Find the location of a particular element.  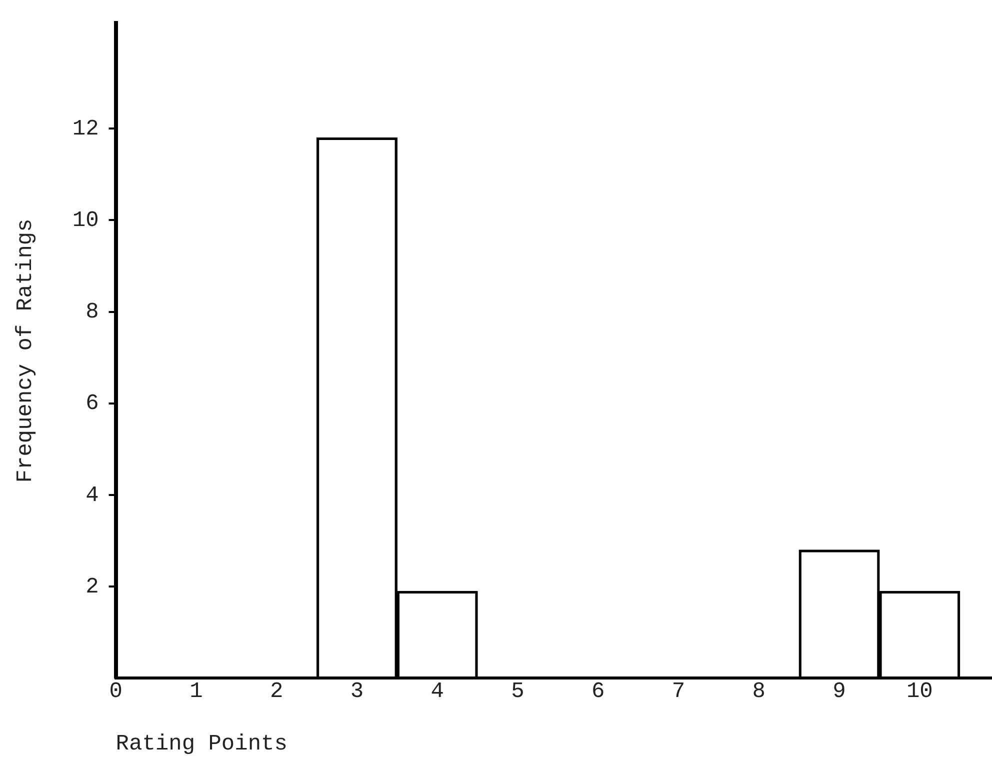

x-tick-label: 2 is located at coordinates (277, 691).